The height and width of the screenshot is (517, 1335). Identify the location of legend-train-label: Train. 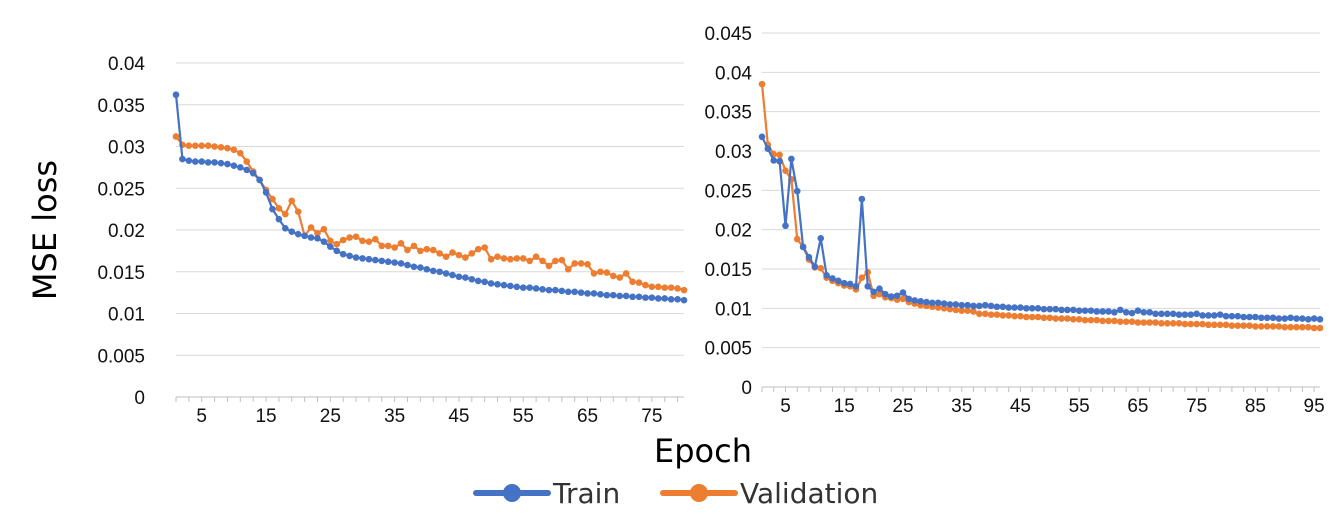
(586, 493).